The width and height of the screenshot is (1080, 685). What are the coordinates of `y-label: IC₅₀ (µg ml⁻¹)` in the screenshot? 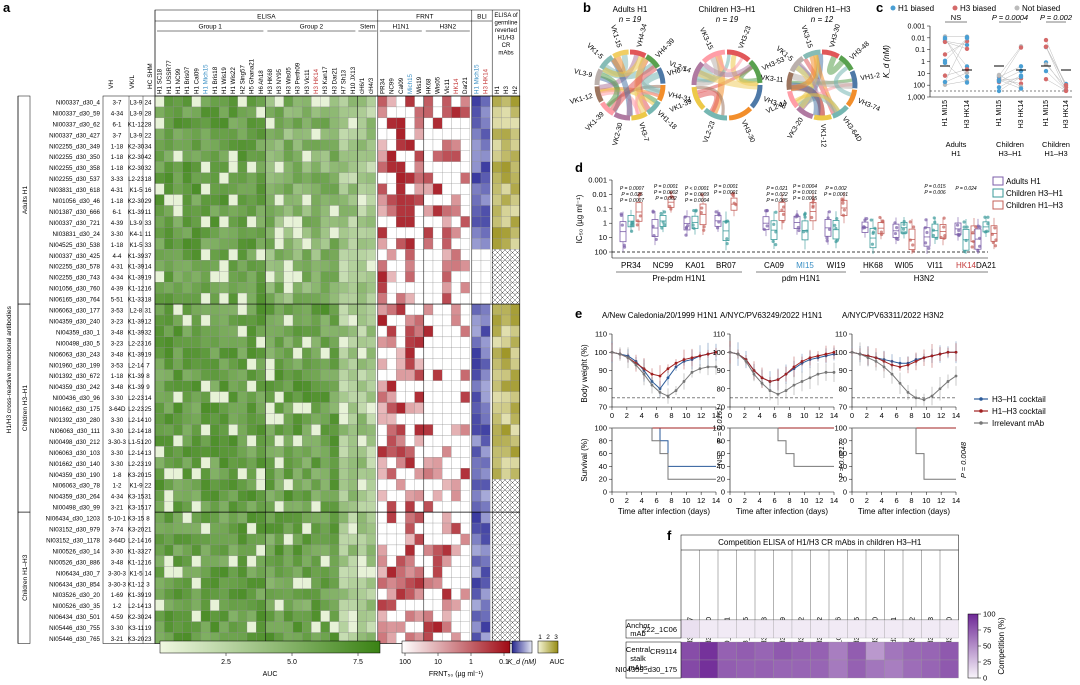 It's located at (579, 218).